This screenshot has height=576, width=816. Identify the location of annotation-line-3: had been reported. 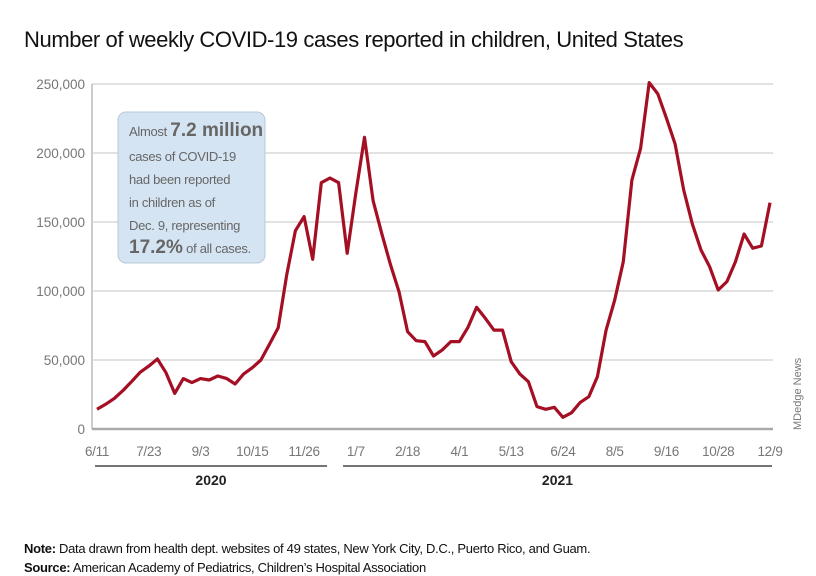
(179, 179).